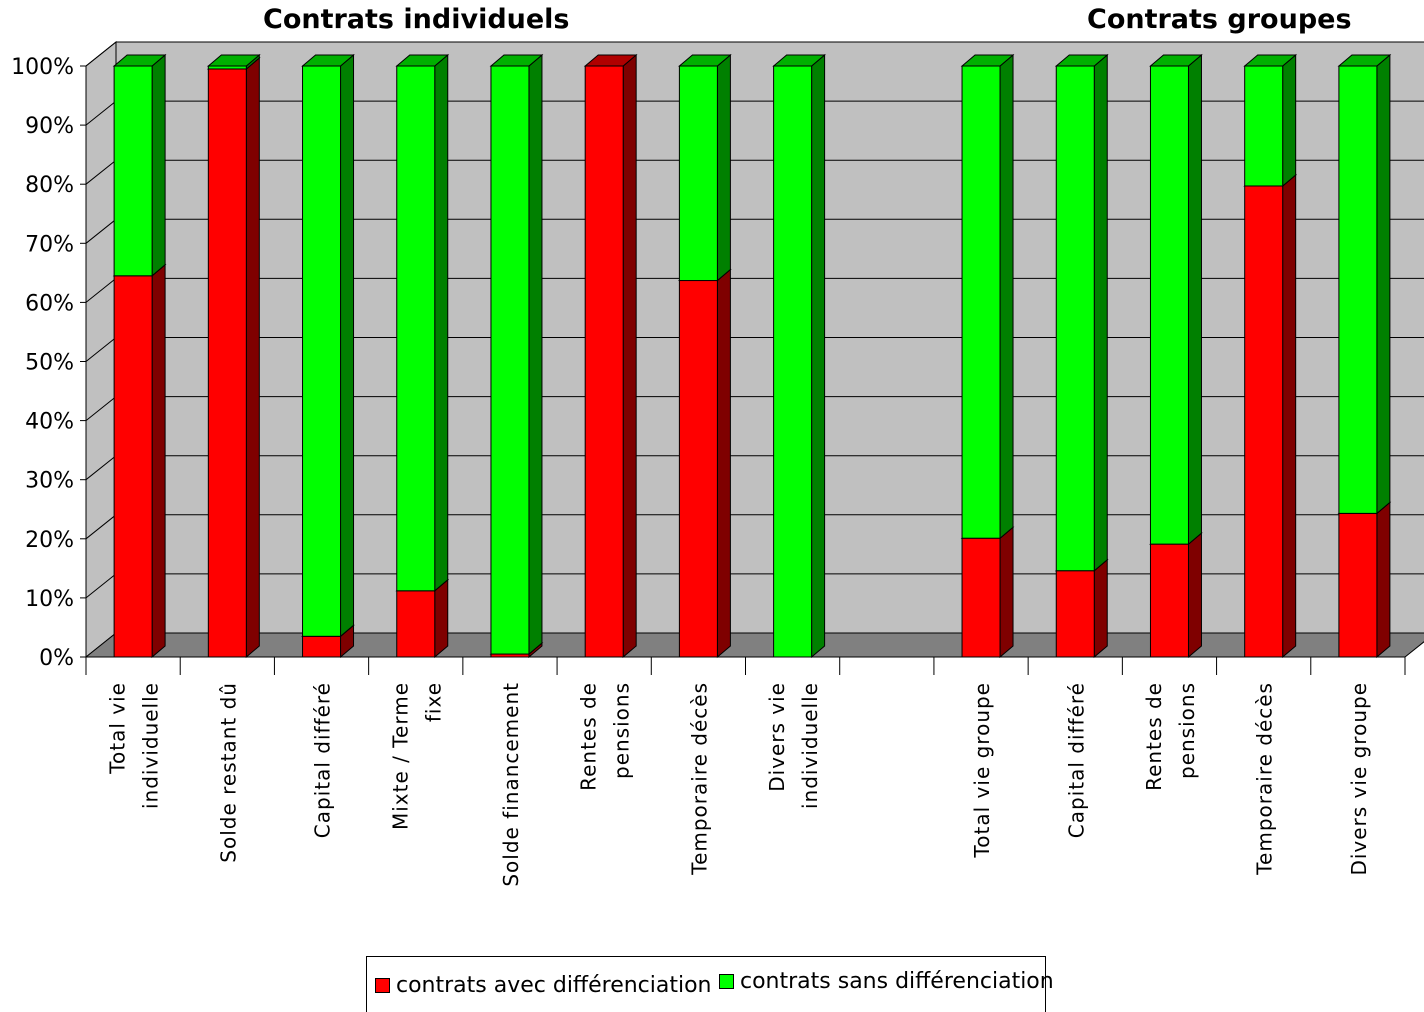 The image size is (1424, 1012). Describe the element at coordinates (382, 985) in the screenshot. I see `legend-swatch-red` at that location.